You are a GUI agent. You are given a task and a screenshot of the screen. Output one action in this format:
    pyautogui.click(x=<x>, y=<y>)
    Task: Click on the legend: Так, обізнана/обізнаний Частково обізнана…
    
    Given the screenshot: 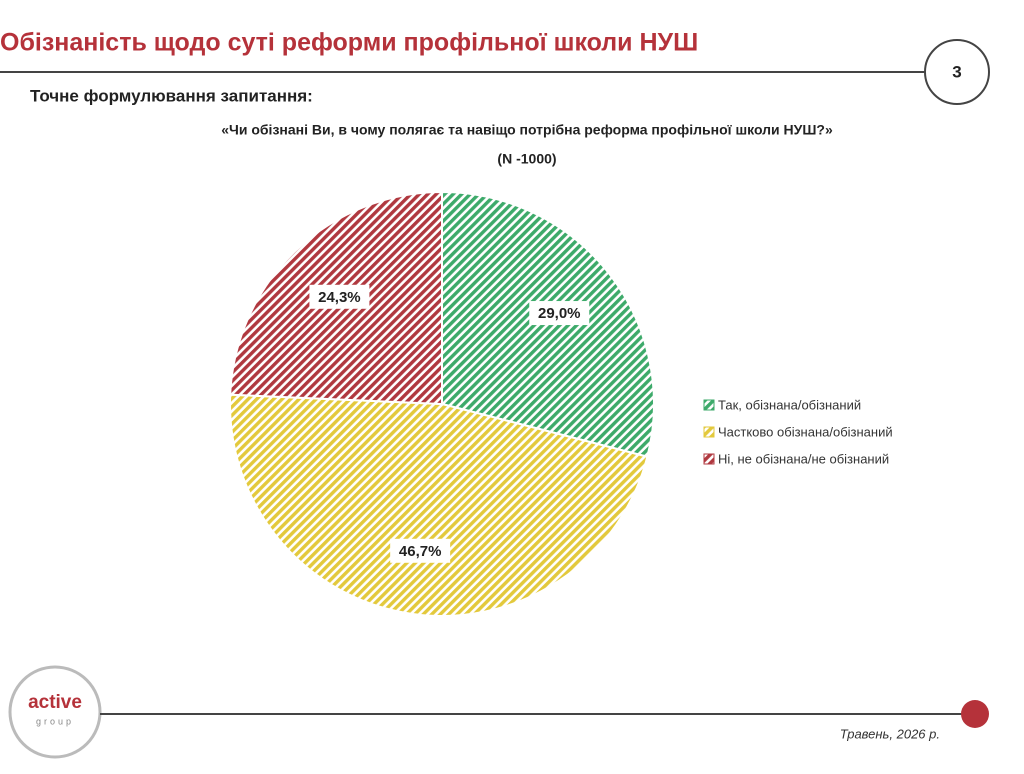 What is the action you would take?
    pyautogui.click(x=798, y=431)
    